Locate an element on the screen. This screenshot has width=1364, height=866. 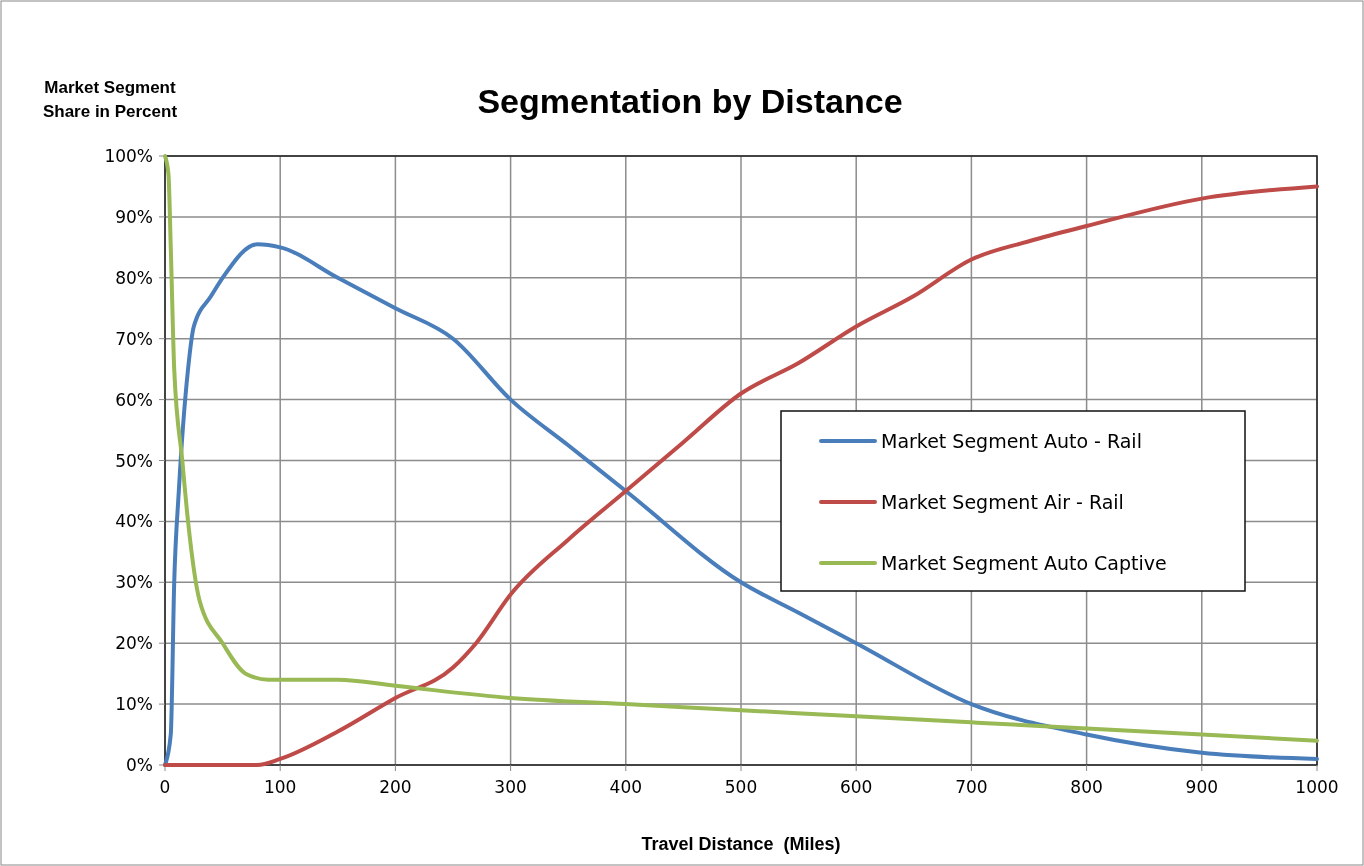
legend-label: Market Segment Auto - Rail is located at coordinates (1011, 441).